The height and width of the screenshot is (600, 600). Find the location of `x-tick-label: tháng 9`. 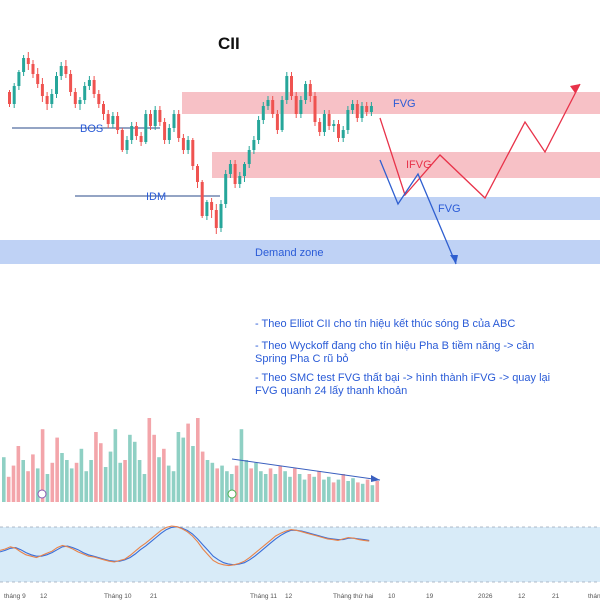

x-tick-label: tháng 9 is located at coordinates (15, 596).